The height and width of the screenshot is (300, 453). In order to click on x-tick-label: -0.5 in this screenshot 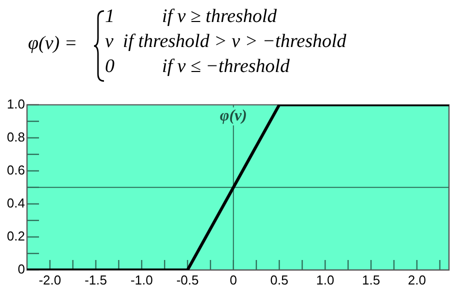, I will do `click(187, 280)`.